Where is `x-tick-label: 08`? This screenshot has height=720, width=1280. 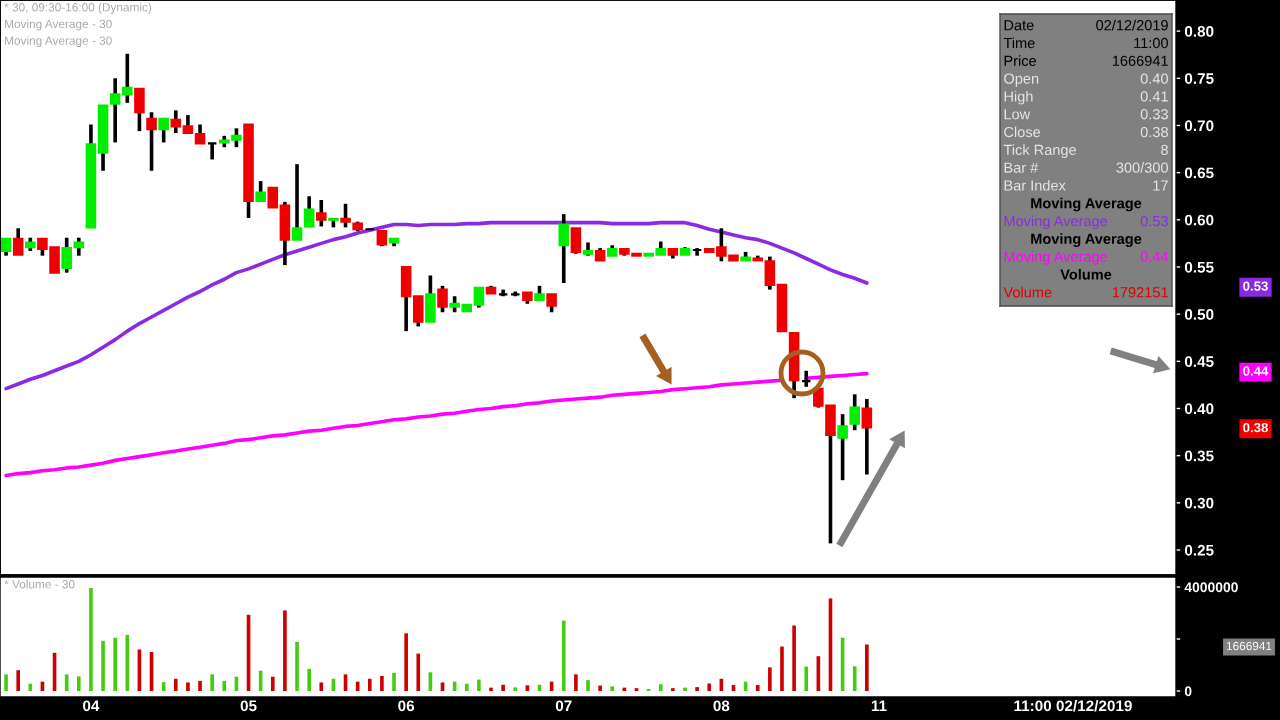 x-tick-label: 08 is located at coordinates (721, 706).